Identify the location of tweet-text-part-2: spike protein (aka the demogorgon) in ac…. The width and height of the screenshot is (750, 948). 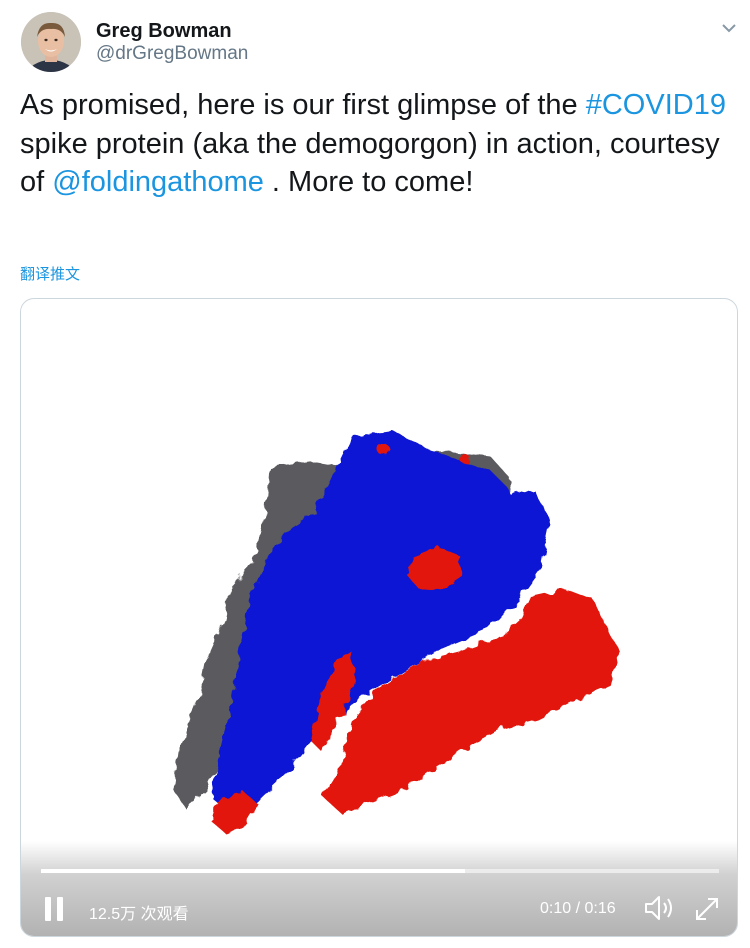
(370, 163).